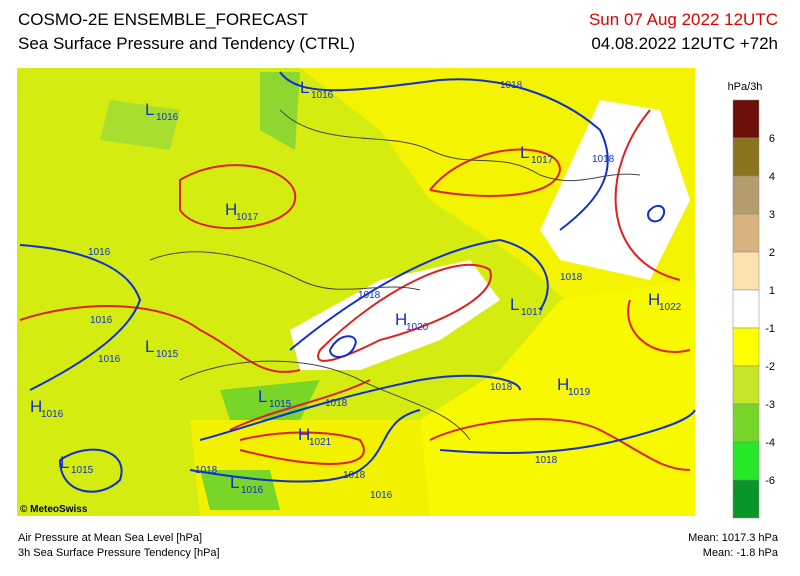  I want to click on footer-line: 3h Sea Surface Pressure Tendency [hPa], so click(119, 553).